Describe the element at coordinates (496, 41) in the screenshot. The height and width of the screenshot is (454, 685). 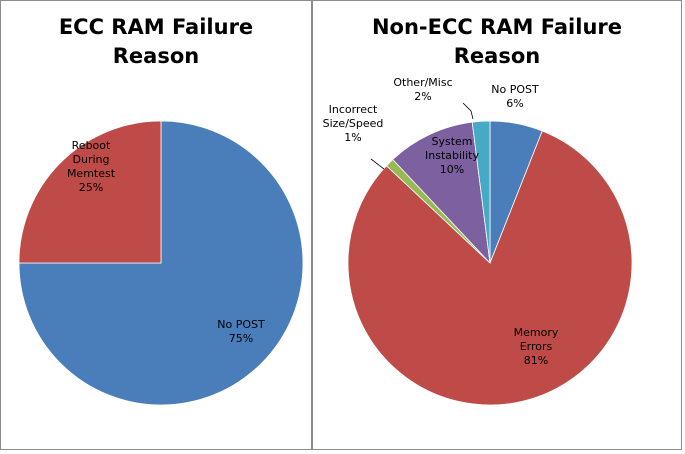
I see `chart-title: Non-ECC RAM Failure Reason` at that location.